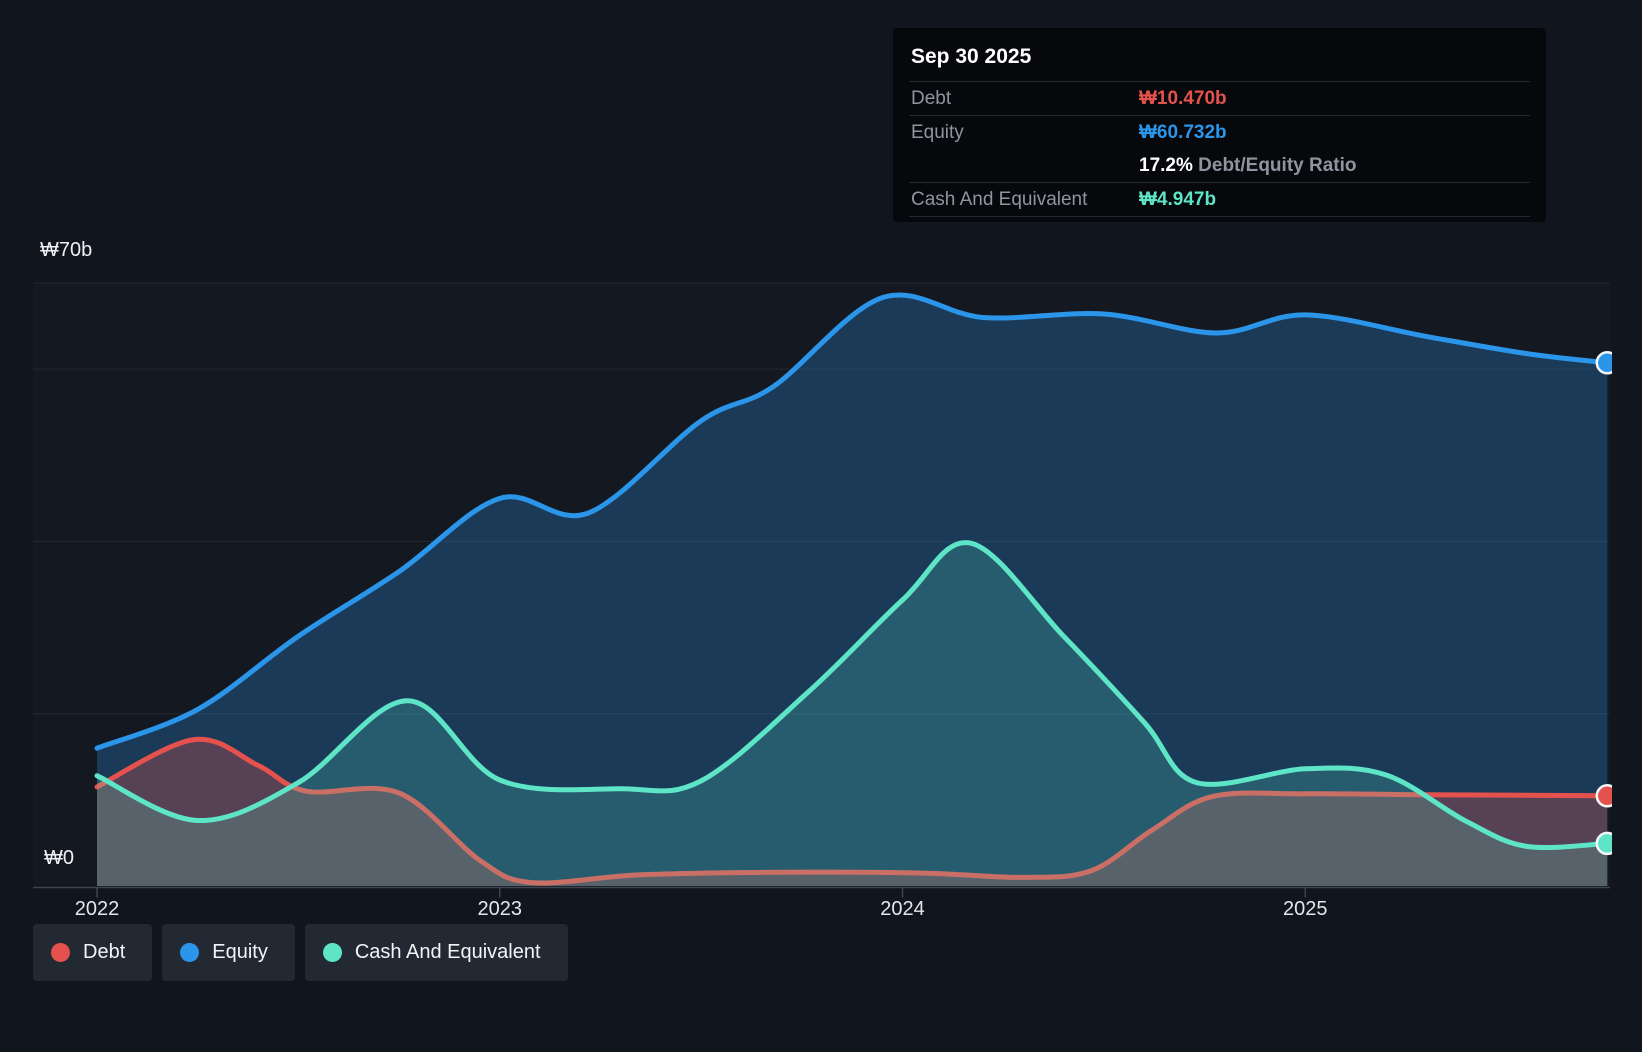  I want to click on tooltip-cash-value: ₩4.947b, so click(1178, 199).